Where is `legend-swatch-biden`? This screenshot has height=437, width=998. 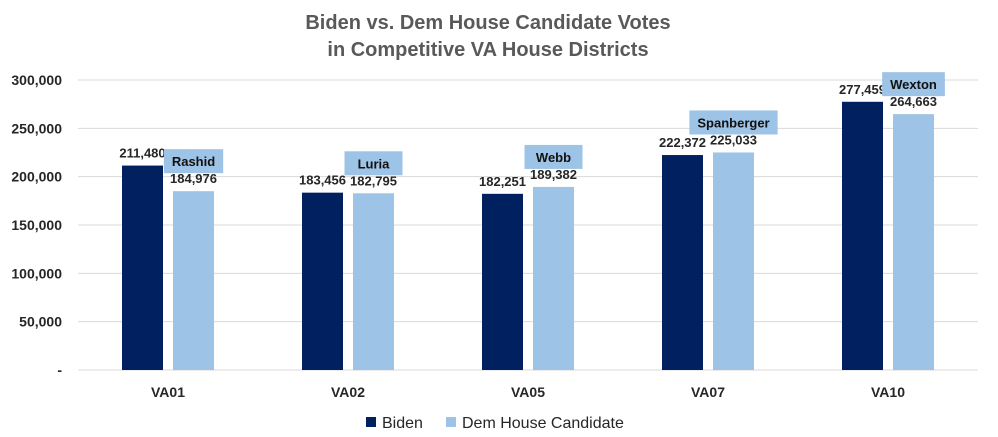 legend-swatch-biden is located at coordinates (371, 422).